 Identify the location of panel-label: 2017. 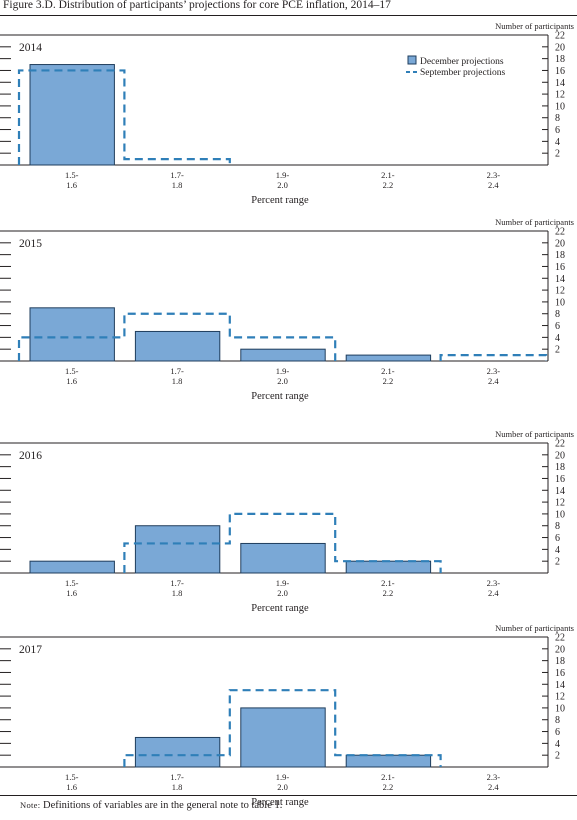
(30, 650).